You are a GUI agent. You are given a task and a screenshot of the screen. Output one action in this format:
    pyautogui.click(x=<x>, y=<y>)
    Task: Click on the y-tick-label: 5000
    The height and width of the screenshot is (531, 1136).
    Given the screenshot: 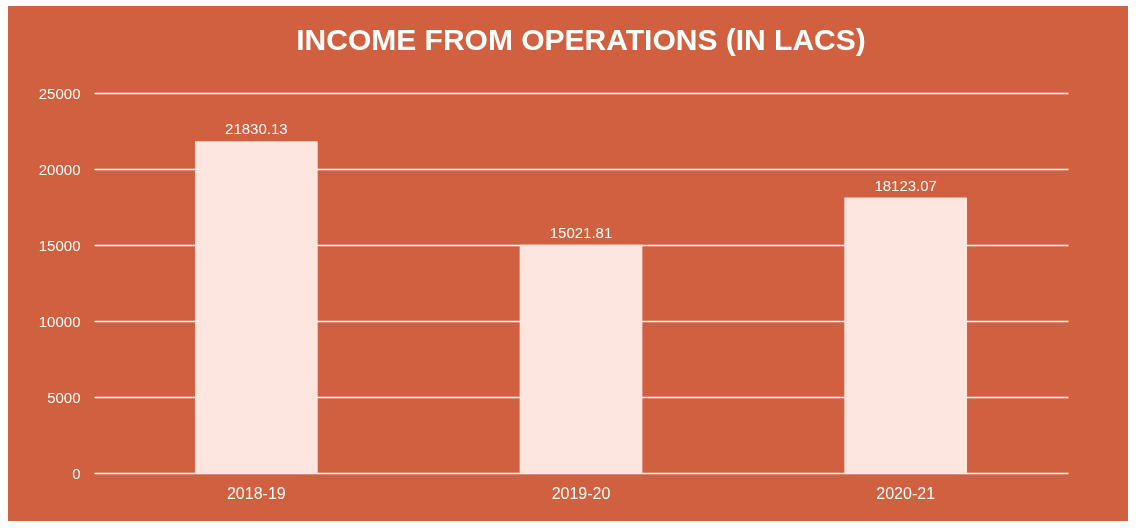 What is the action you would take?
    pyautogui.click(x=64, y=397)
    